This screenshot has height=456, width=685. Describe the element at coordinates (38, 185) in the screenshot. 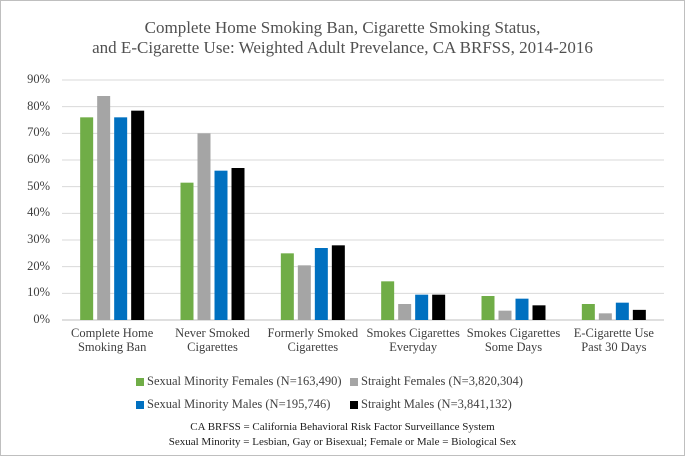

I see `y-tick-label: 50%` at that location.